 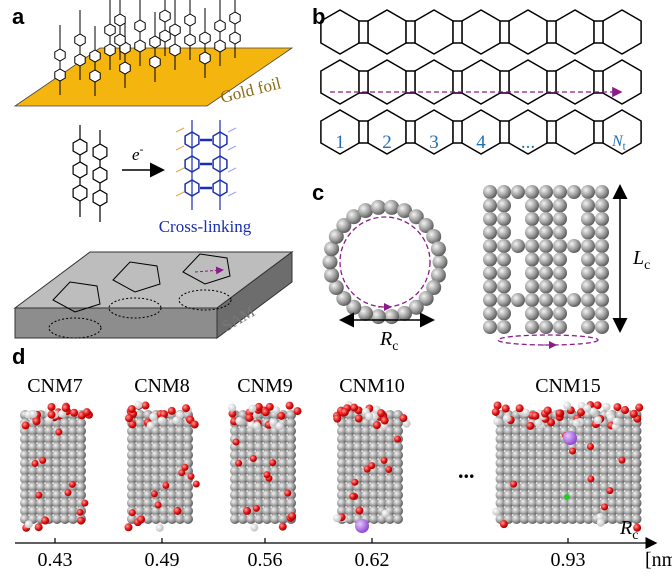 What do you see at coordinates (481, 142) in the screenshot?
I see `cell-index: 4` at bounding box center [481, 142].